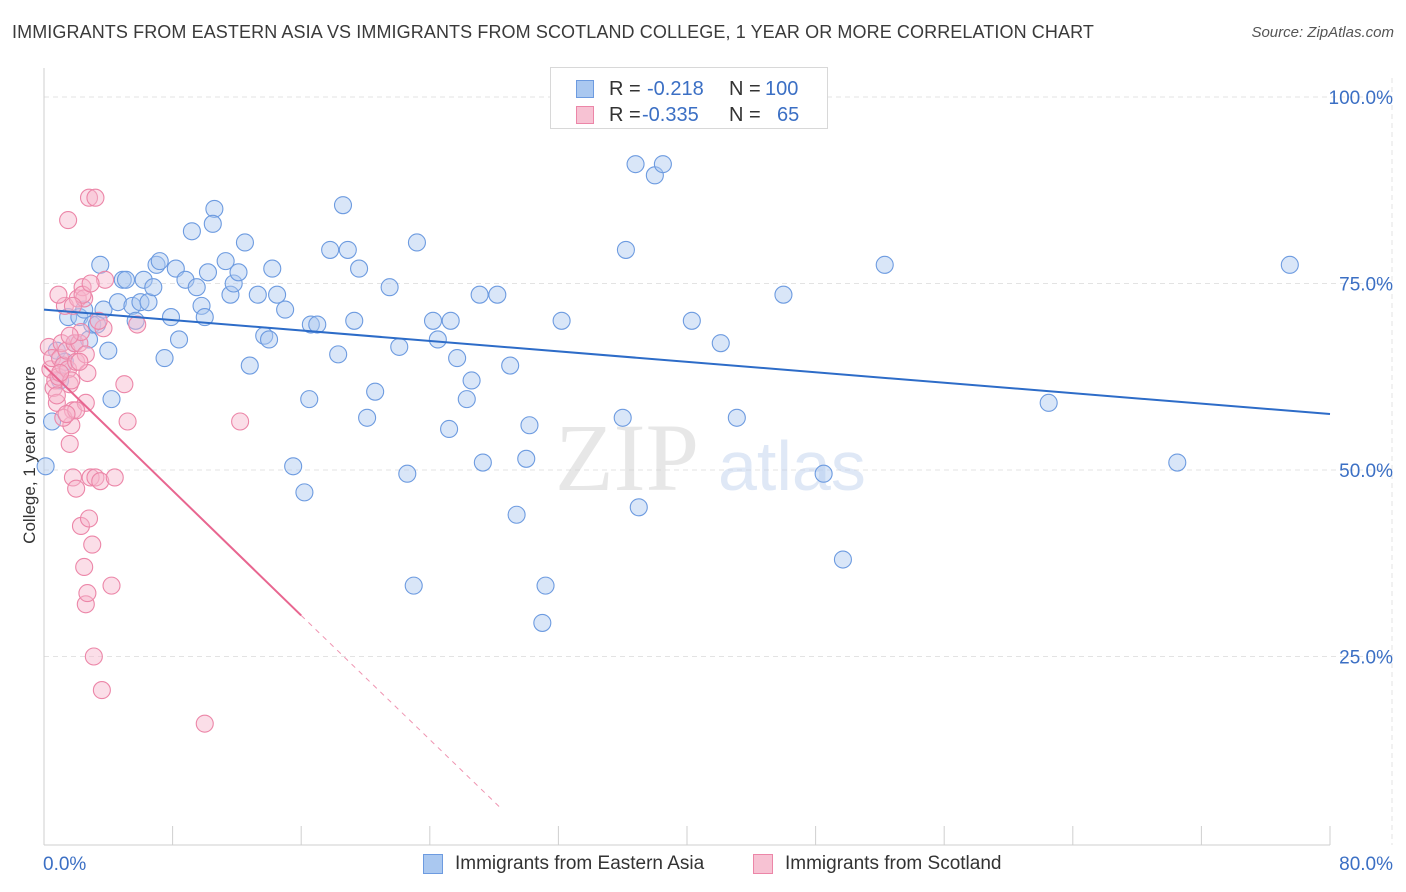 This screenshot has height=892, width=1406. What do you see at coordinates (788, 115) in the screenshot?
I see `n-value: 65` at bounding box center [788, 115].